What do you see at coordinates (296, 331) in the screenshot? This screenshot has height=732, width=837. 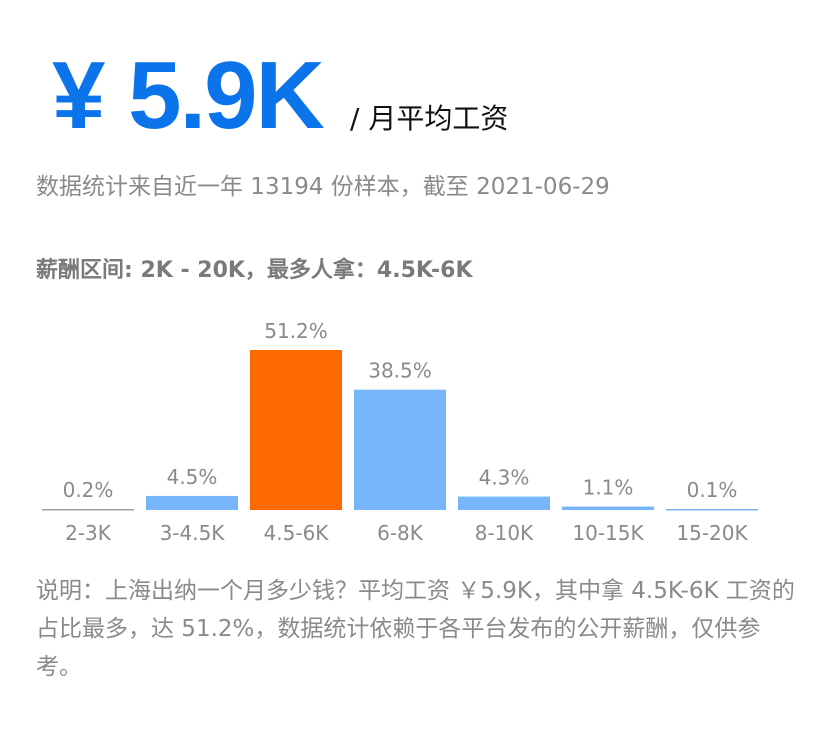 I see `value-label: 51.2%` at bounding box center [296, 331].